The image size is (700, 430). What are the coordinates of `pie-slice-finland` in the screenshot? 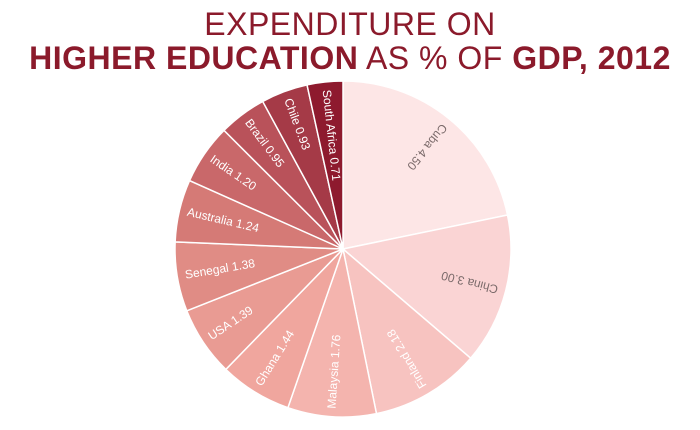 It's located at (406, 331).